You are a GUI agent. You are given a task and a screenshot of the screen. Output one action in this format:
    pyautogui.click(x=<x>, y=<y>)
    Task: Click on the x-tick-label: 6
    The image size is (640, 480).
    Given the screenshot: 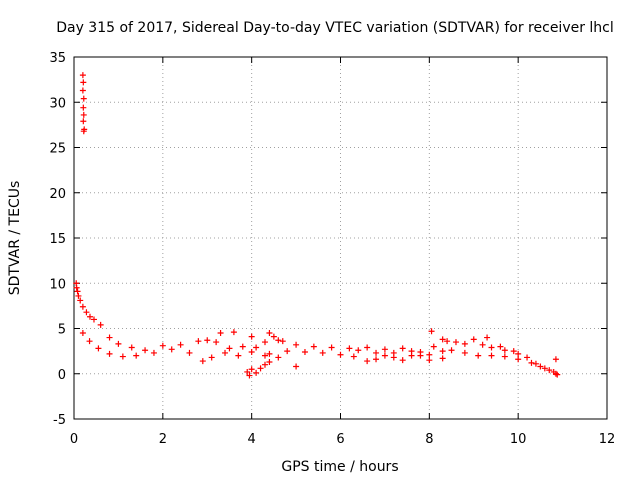 What is the action you would take?
    pyautogui.click(x=340, y=439)
    